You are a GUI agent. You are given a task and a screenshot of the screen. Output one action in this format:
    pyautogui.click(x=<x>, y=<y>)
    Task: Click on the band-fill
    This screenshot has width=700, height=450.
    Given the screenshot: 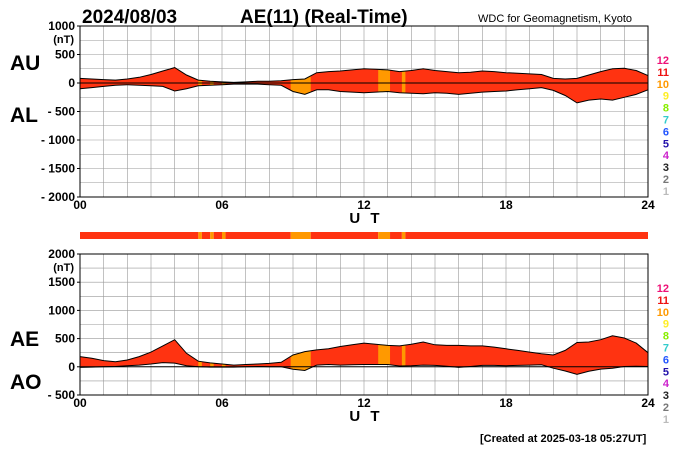 What is the action you would take?
    pyautogui.click(x=364, y=85)
    